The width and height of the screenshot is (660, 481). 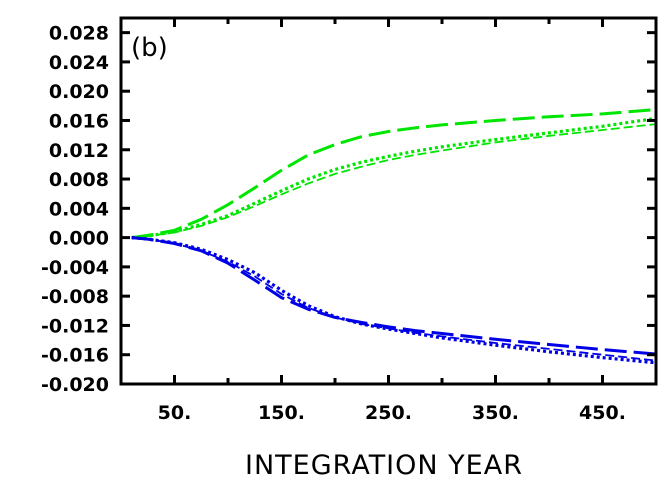 I want to click on x-tick-label: 250., so click(x=388, y=413).